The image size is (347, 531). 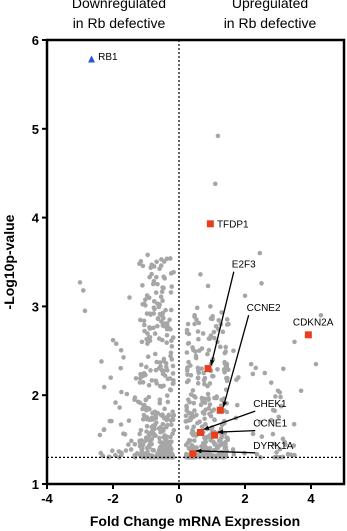 I want to click on y-axis-ticks: 1 2 3 4 5 6, so click(x=39, y=262).